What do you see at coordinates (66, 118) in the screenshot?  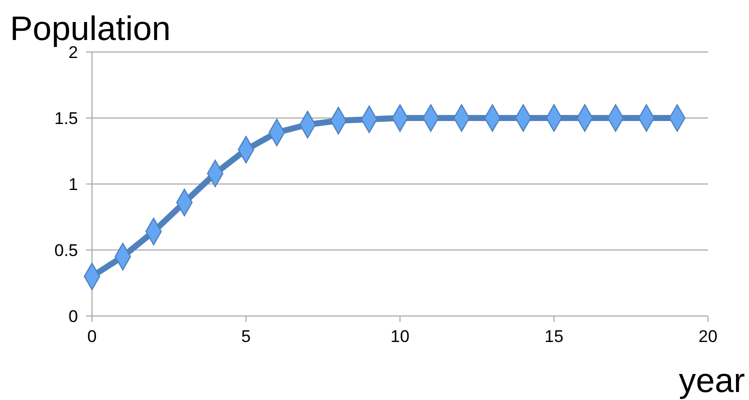 I see `y-tick-label: 1.5` at bounding box center [66, 118].